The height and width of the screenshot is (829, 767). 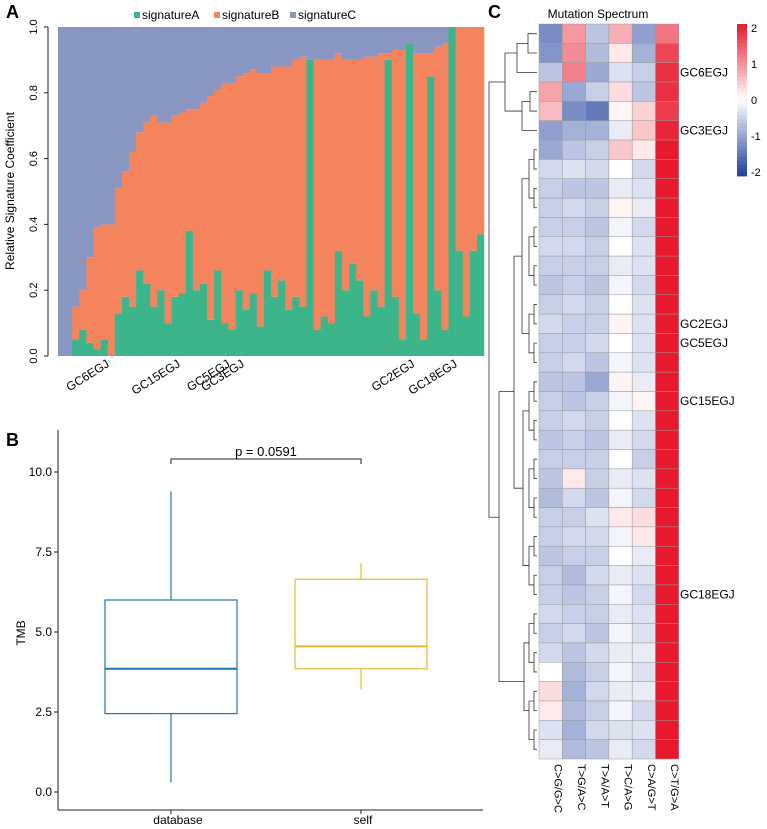 I want to click on panel-a-letter: A, so click(x=12, y=12).